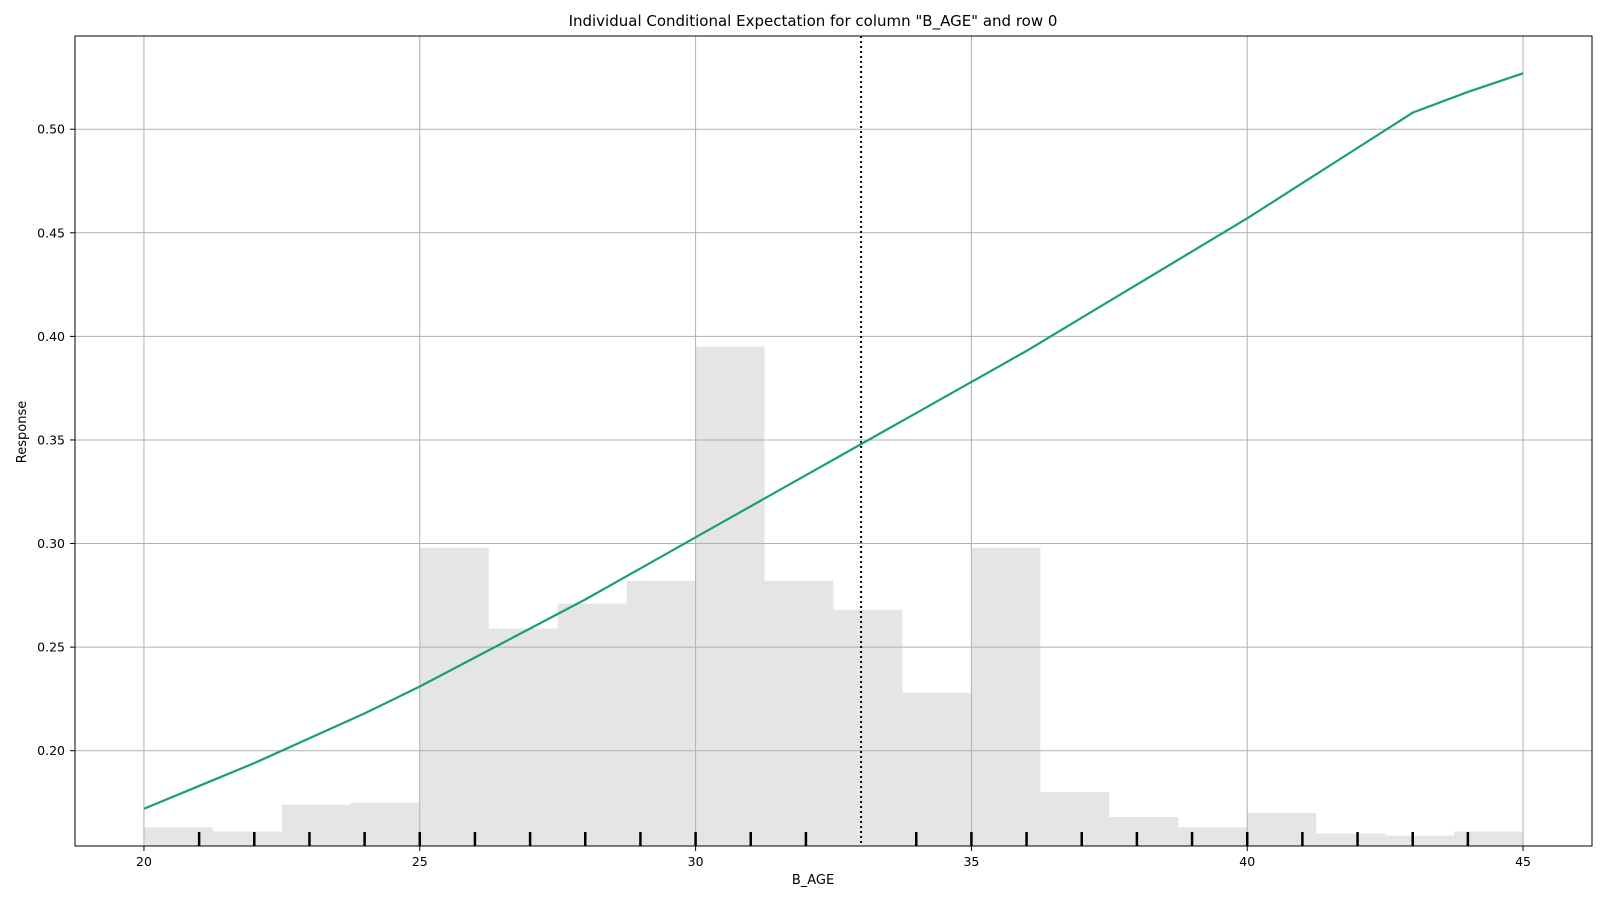  Describe the element at coordinates (51, 750) in the screenshot. I see `y-tick-label: 0.20` at that location.